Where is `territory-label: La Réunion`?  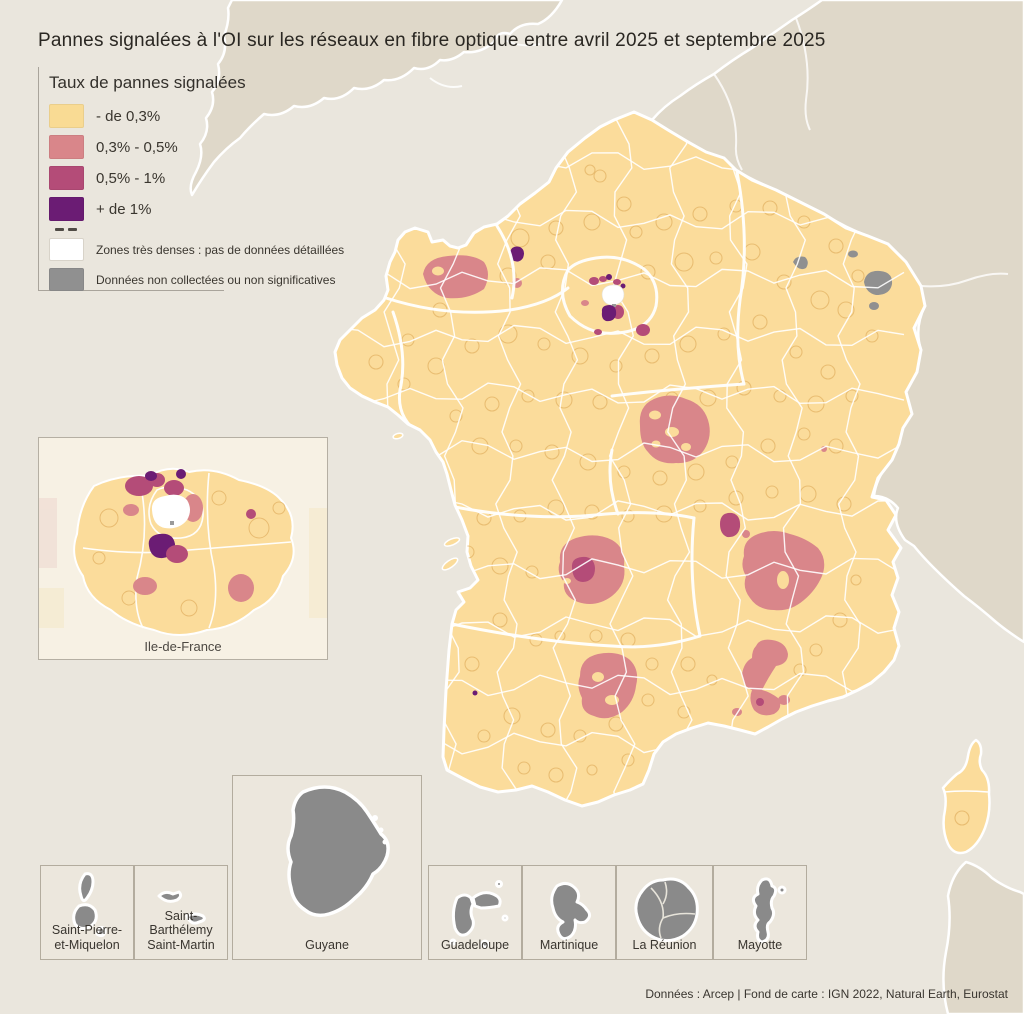
territory-label: La Réunion is located at coordinates (664, 944).